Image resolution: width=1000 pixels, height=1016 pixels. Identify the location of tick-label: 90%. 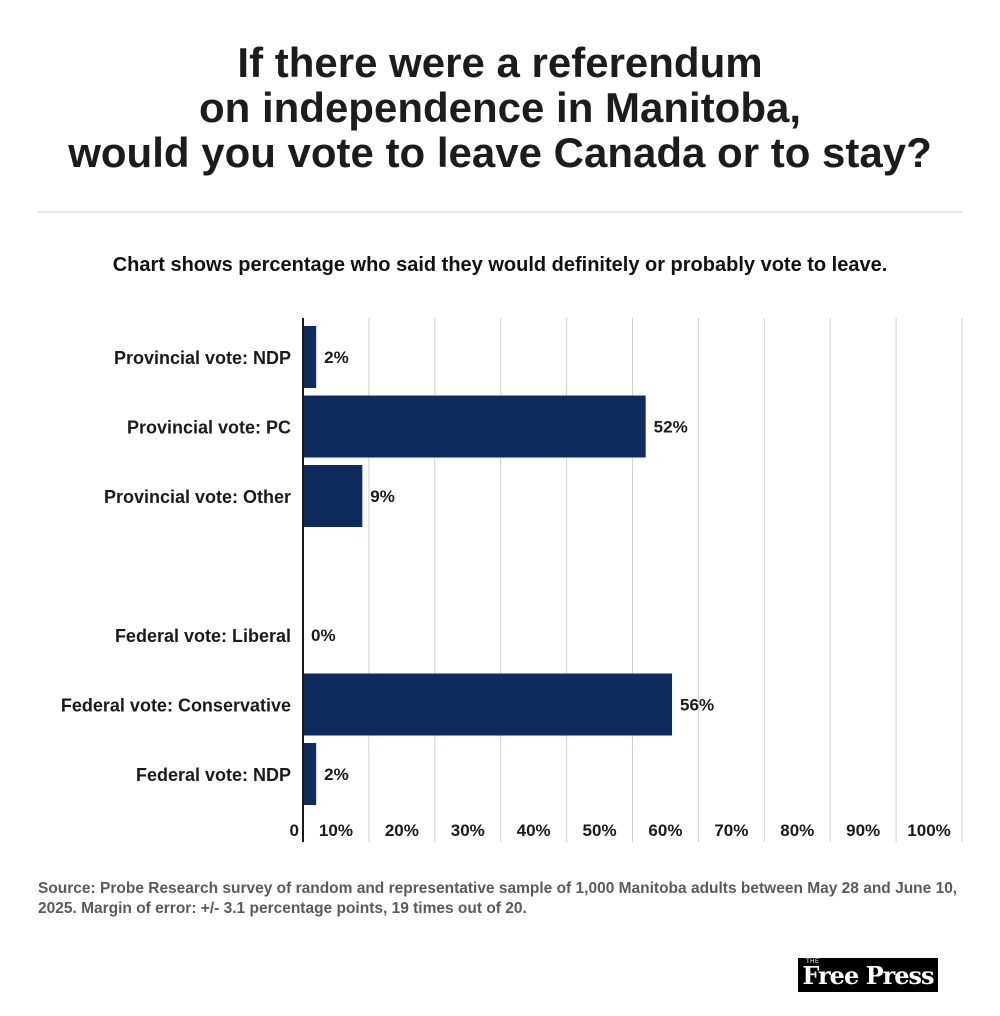
(863, 830).